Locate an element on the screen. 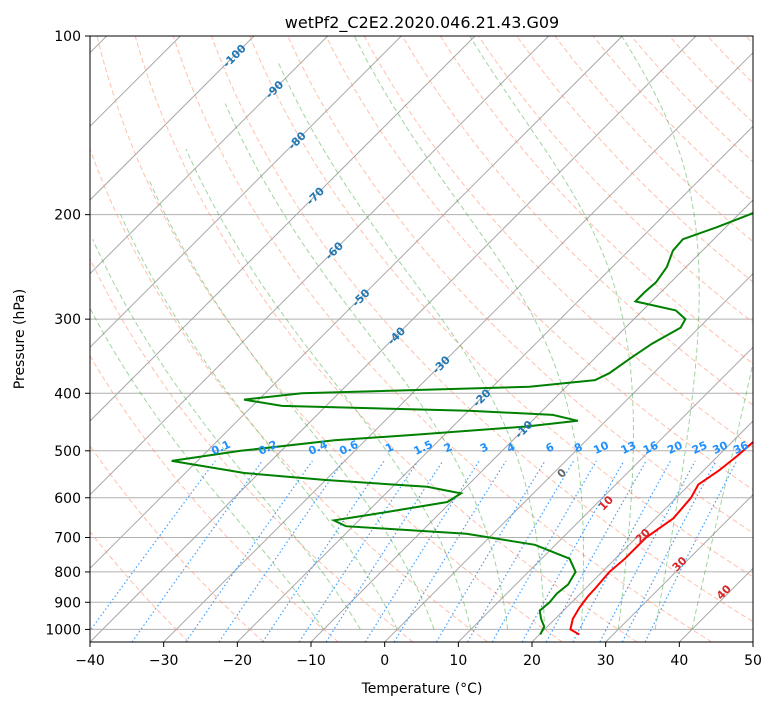 Image resolution: width=775 pixels, height=708 pixels. mixing-ratio-label: 16 is located at coordinates (651, 448).